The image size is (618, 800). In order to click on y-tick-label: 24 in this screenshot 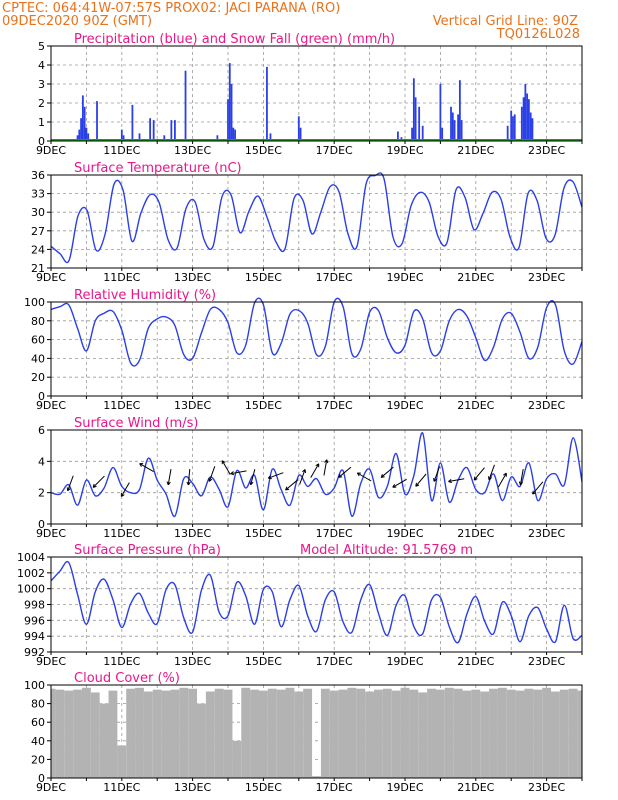, I will do `click(38, 249)`.